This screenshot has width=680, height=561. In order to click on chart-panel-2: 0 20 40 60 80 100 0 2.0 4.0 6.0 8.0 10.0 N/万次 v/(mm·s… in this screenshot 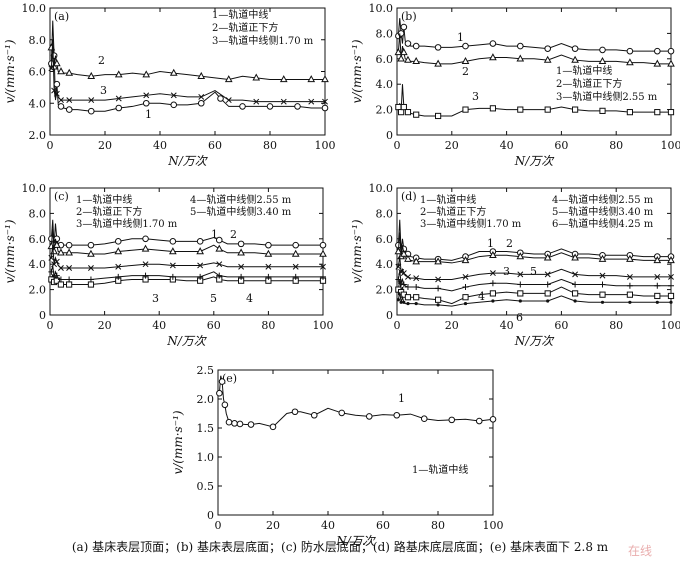, I will do `click(168, 265)`.